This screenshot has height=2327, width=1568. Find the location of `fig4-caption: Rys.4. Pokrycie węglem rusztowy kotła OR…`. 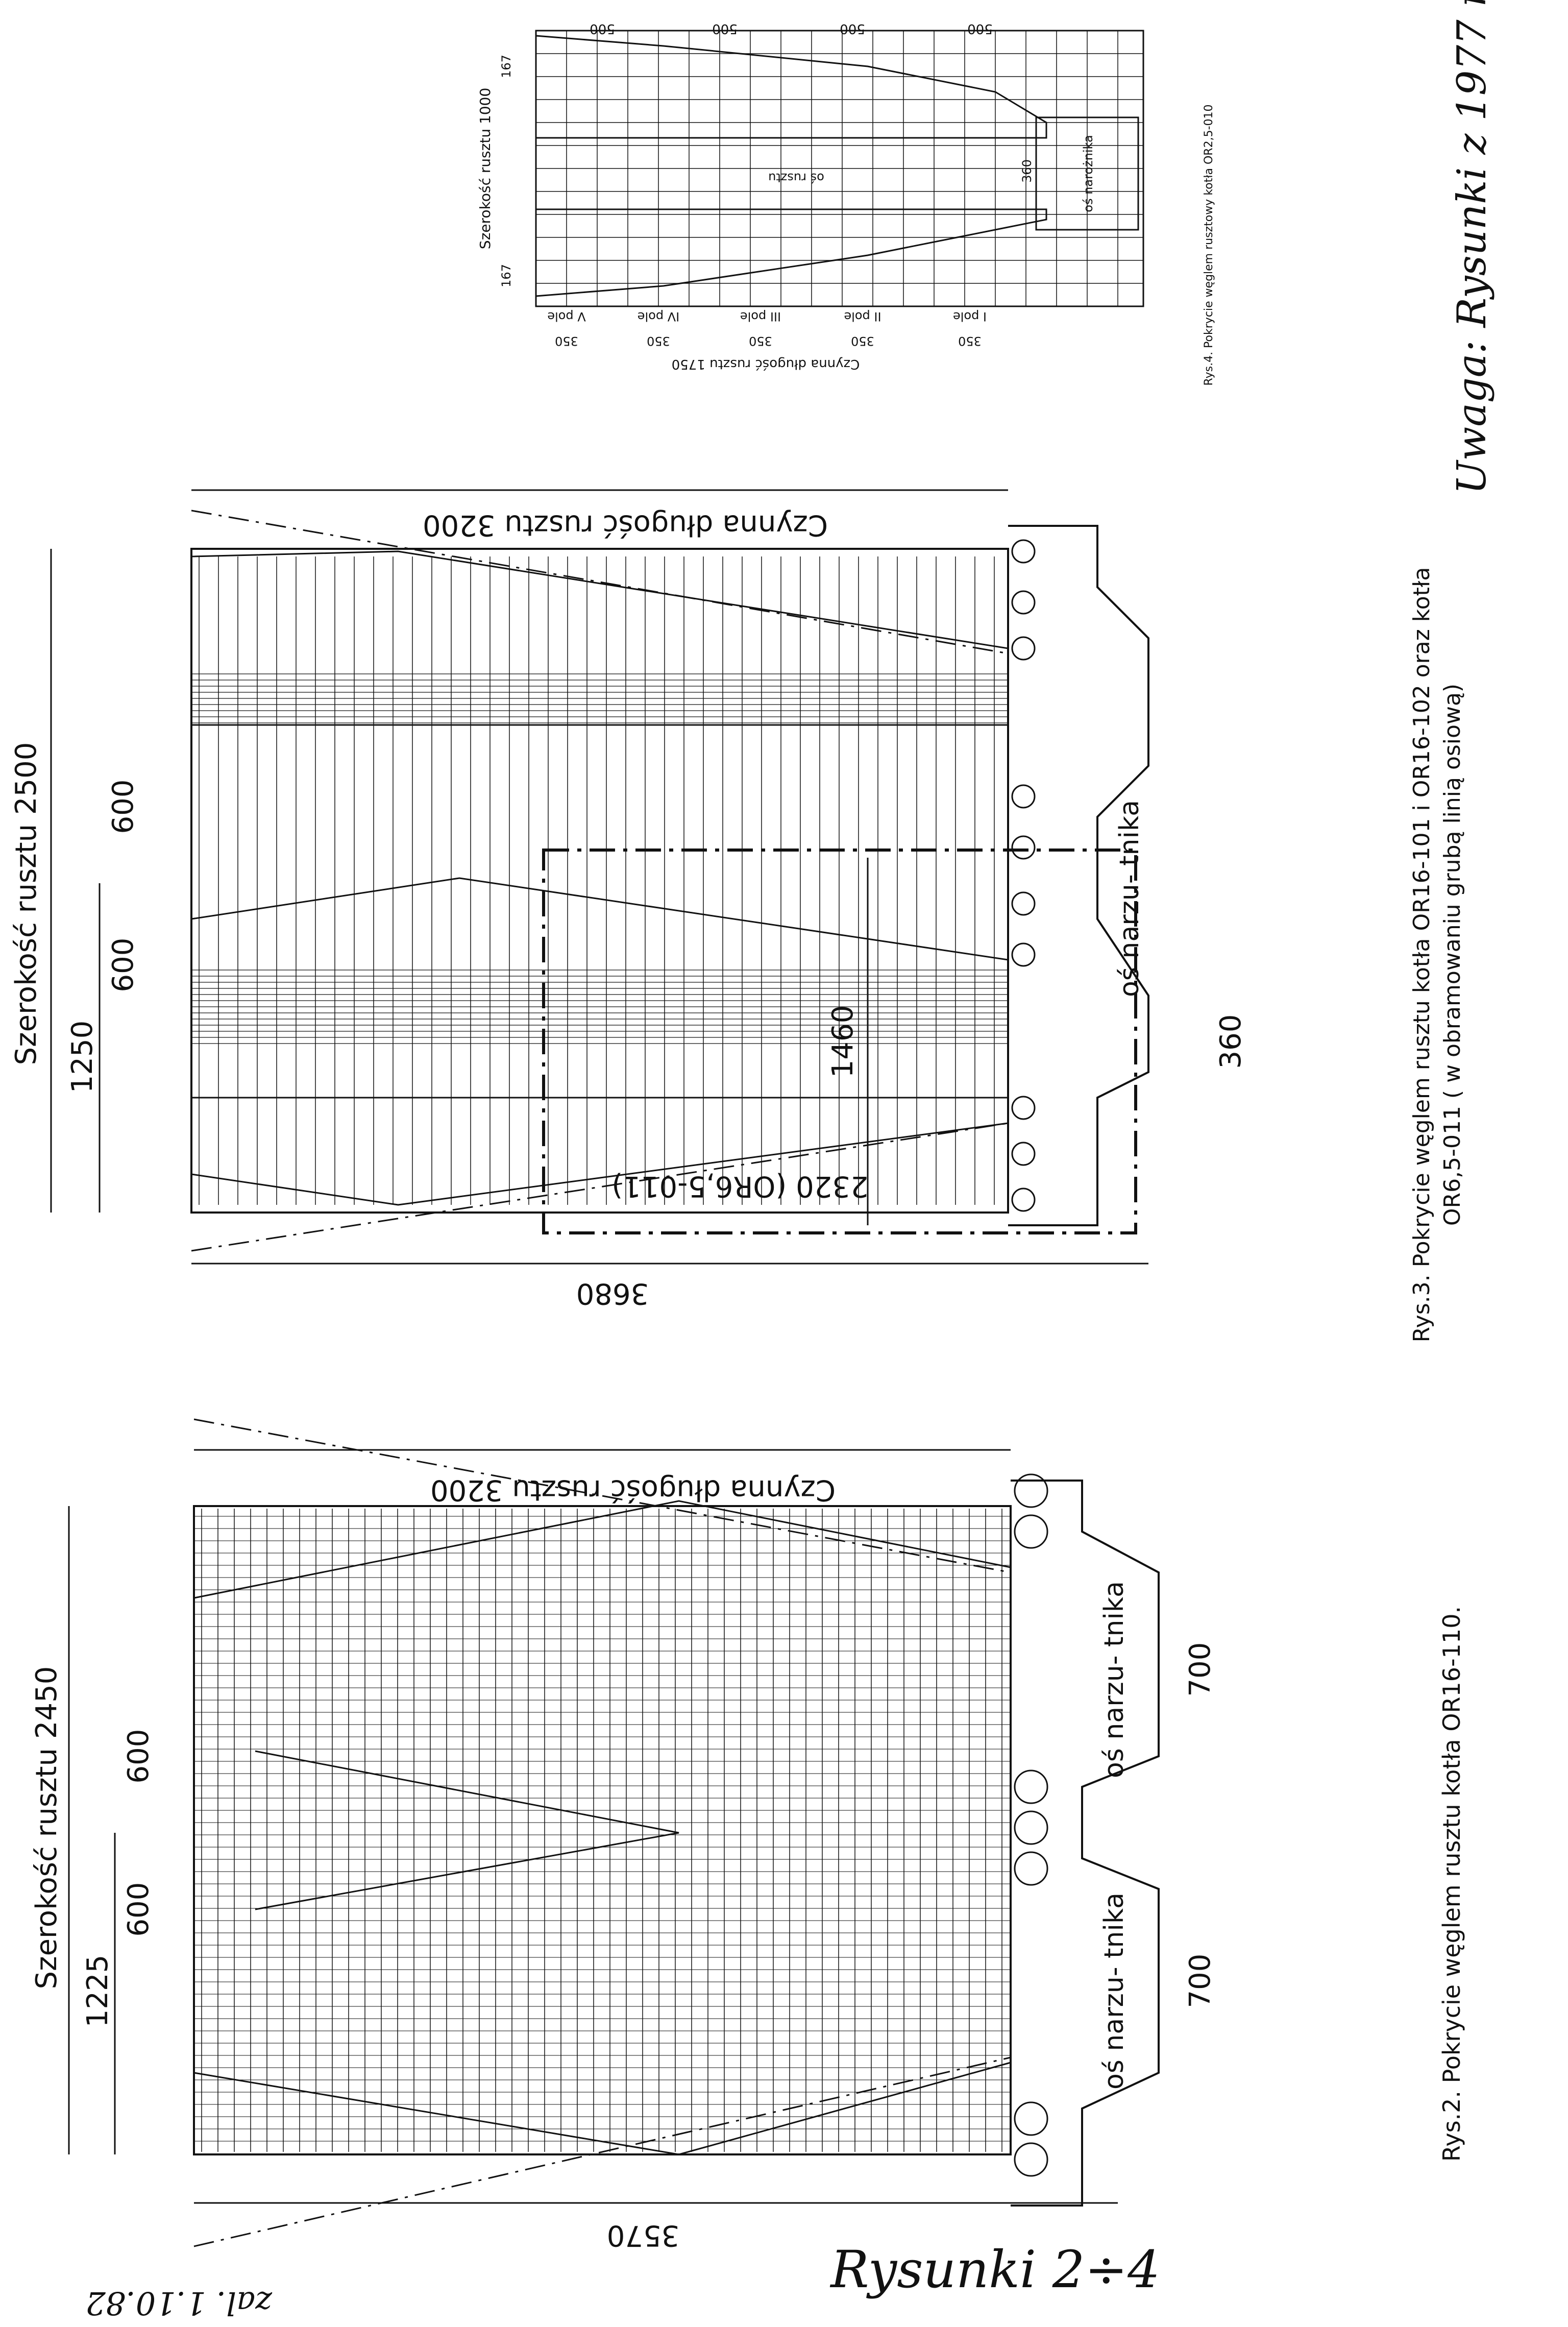

fig4-caption: Rys.4. Pokrycie węglem rusztowy kotła OR… is located at coordinates (1209, 245).